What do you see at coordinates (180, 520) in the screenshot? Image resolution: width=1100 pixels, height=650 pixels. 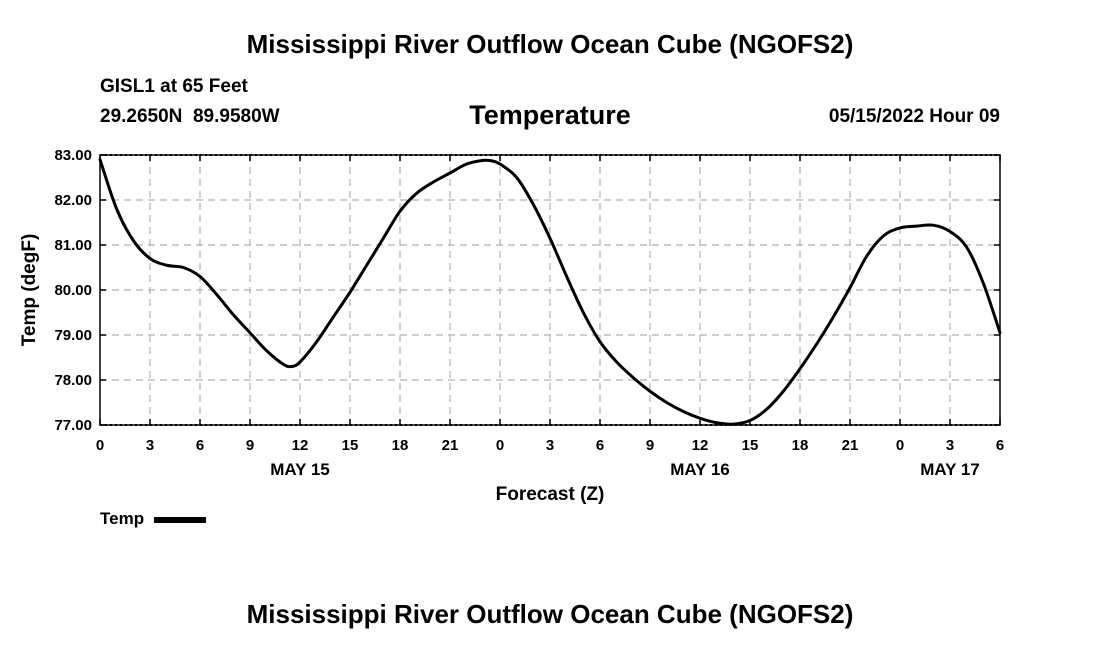 I see `legend-swatch` at bounding box center [180, 520].